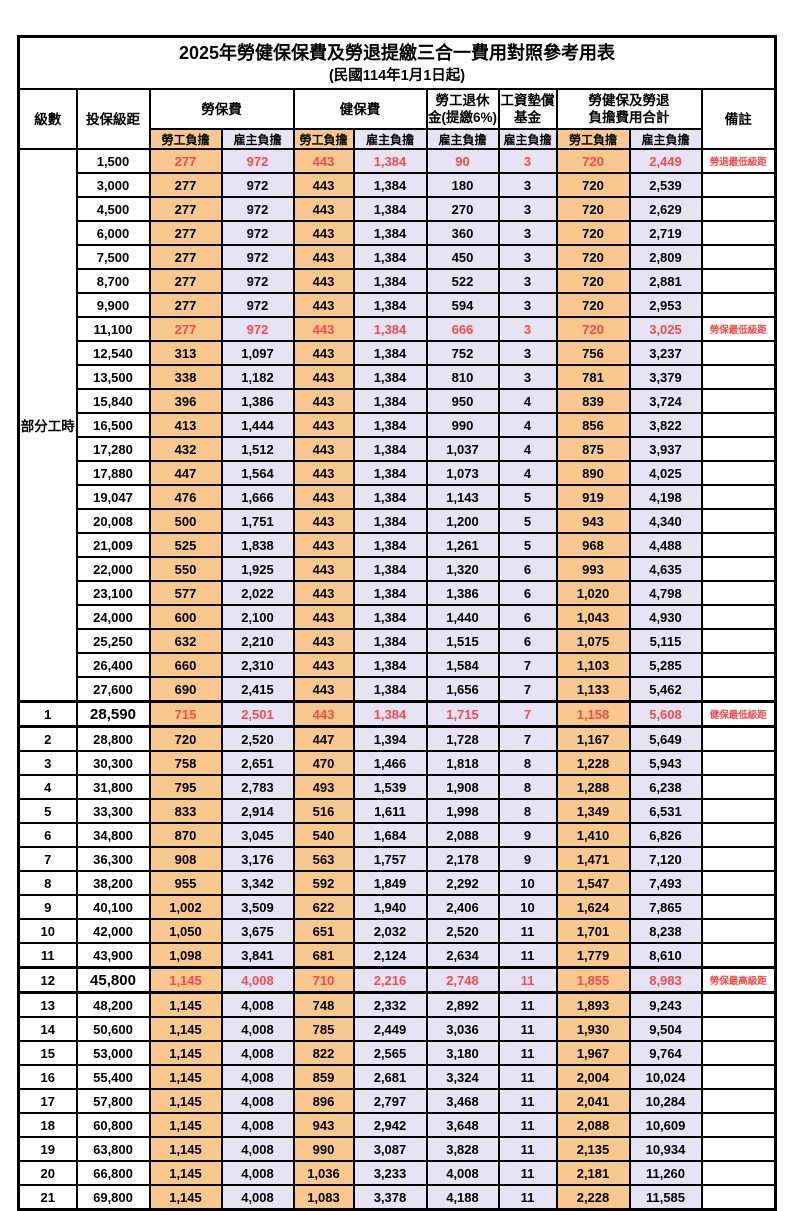 The image size is (791, 1211). Describe the element at coordinates (185, 545) in the screenshot. I see `labor-employee-cell: 525` at that location.